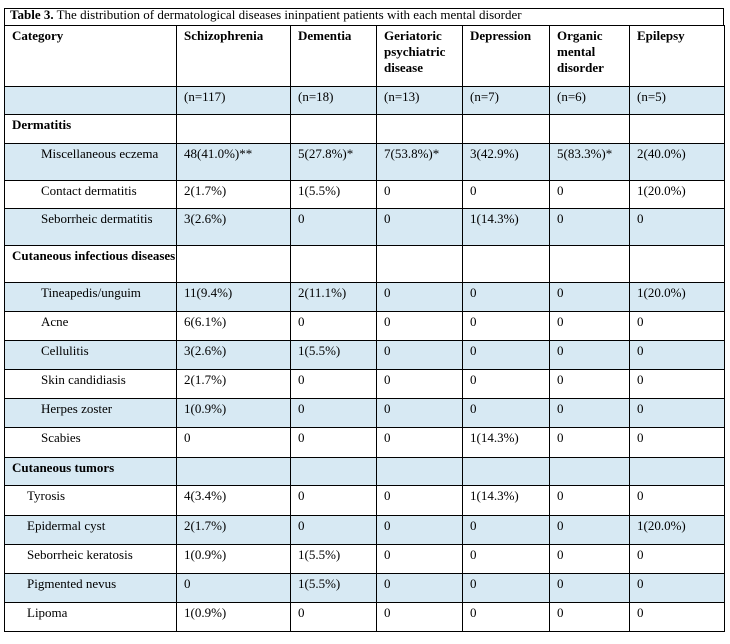 The width and height of the screenshot is (730, 644). What do you see at coordinates (233, 500) in the screenshot?
I see `cell-schizophrenia: 4(3.4%)` at bounding box center [233, 500].